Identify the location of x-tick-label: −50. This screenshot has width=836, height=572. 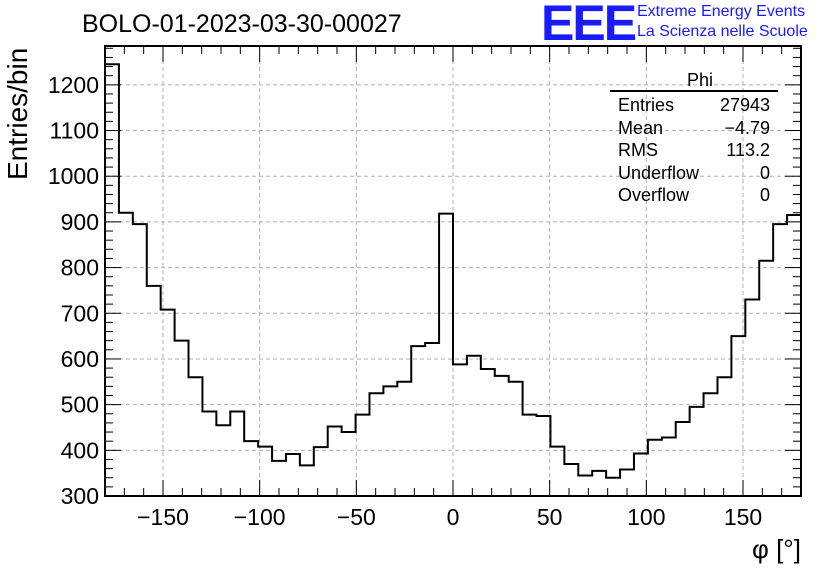
(356, 517).